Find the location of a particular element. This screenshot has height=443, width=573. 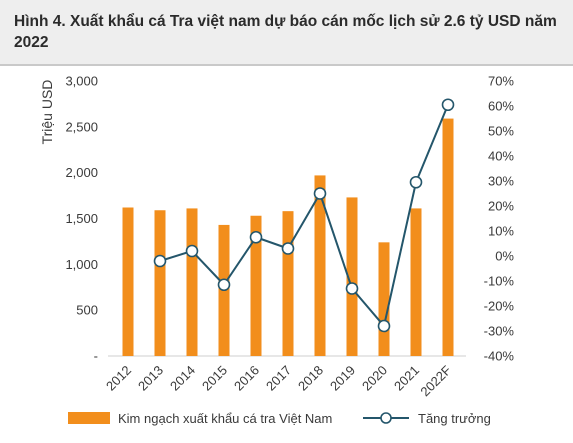

bar-2016 is located at coordinates (256, 285).